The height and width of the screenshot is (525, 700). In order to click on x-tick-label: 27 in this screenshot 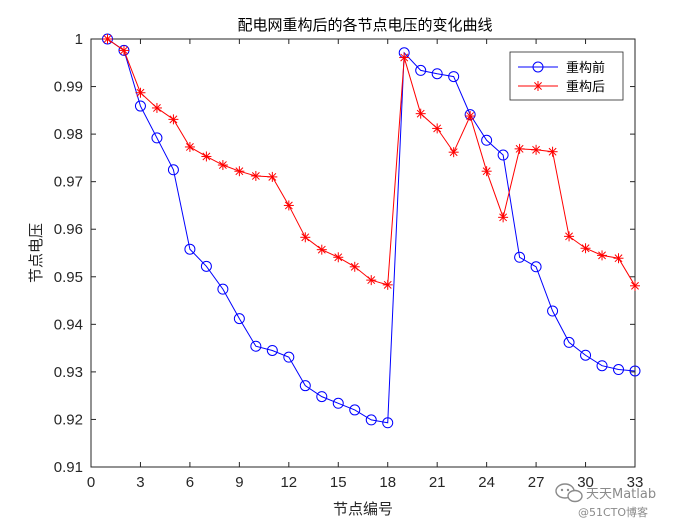, I will do `click(536, 482)`.